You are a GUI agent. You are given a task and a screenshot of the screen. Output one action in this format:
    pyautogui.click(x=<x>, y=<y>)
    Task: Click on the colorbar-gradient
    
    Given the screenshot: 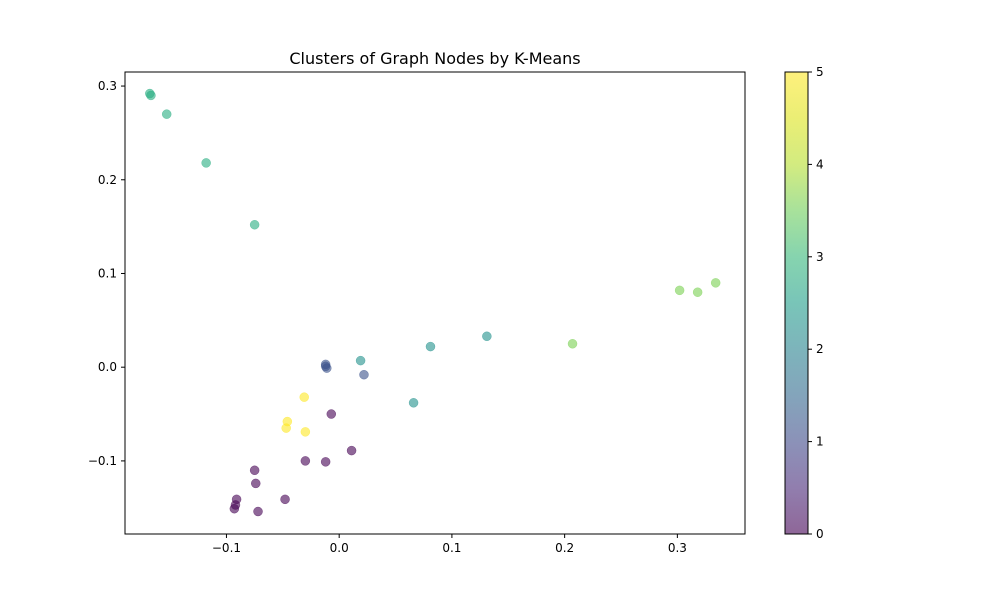 What is the action you would take?
    pyautogui.click(x=796, y=303)
    